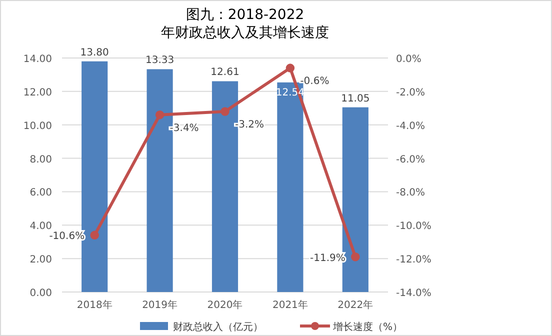  Describe the element at coordinates (218, 327) in the screenshot. I see `legend-label: 财政总收入（亿元）` at that location.